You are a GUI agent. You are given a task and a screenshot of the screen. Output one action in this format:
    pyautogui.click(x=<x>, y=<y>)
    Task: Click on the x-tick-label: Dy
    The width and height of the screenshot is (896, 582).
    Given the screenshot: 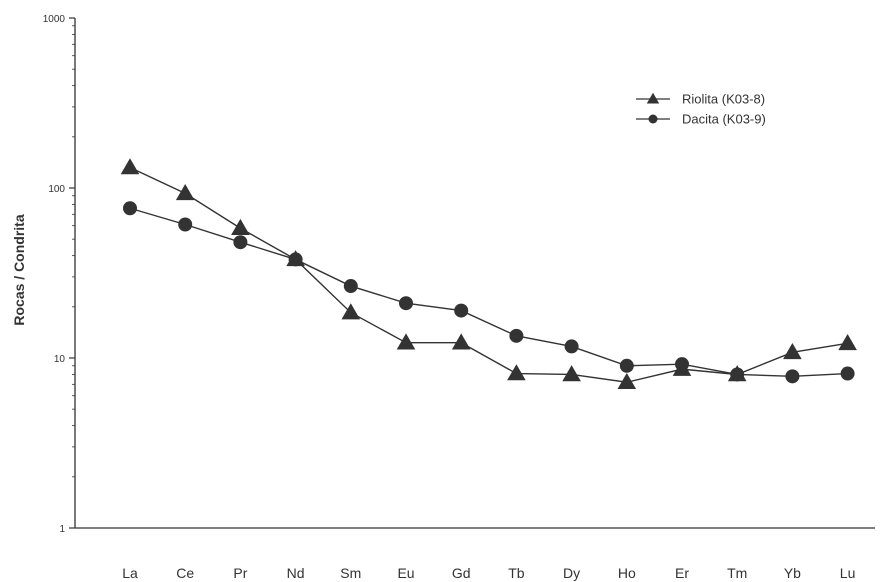 What is the action you would take?
    pyautogui.click(x=571, y=573)
    